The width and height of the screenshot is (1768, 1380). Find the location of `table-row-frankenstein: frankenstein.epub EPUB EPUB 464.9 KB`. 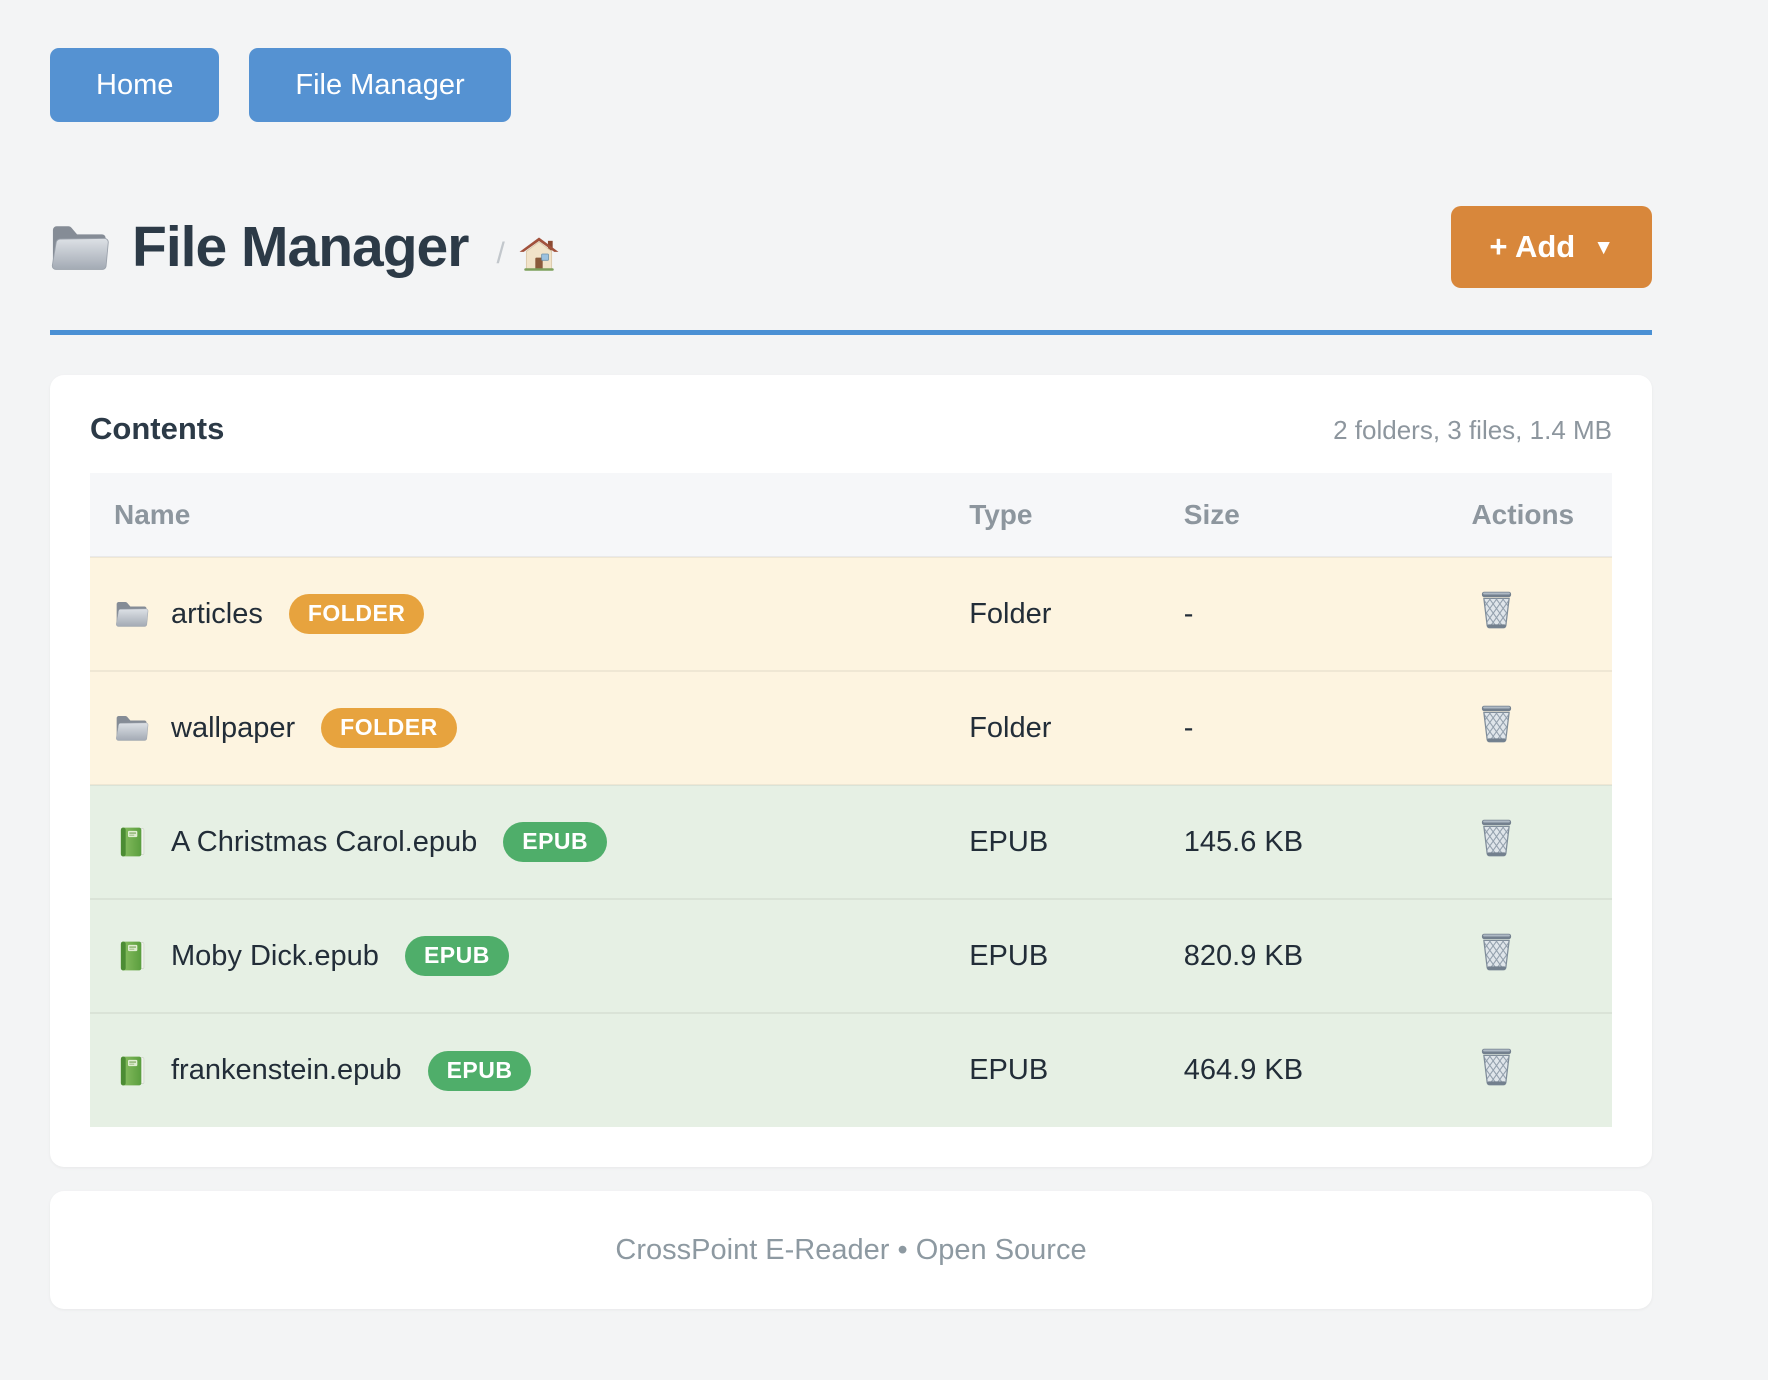

table-row-frankenstein: frankenstein.epub EPUB EPUB 464.9 KB is located at coordinates (851, 1069).